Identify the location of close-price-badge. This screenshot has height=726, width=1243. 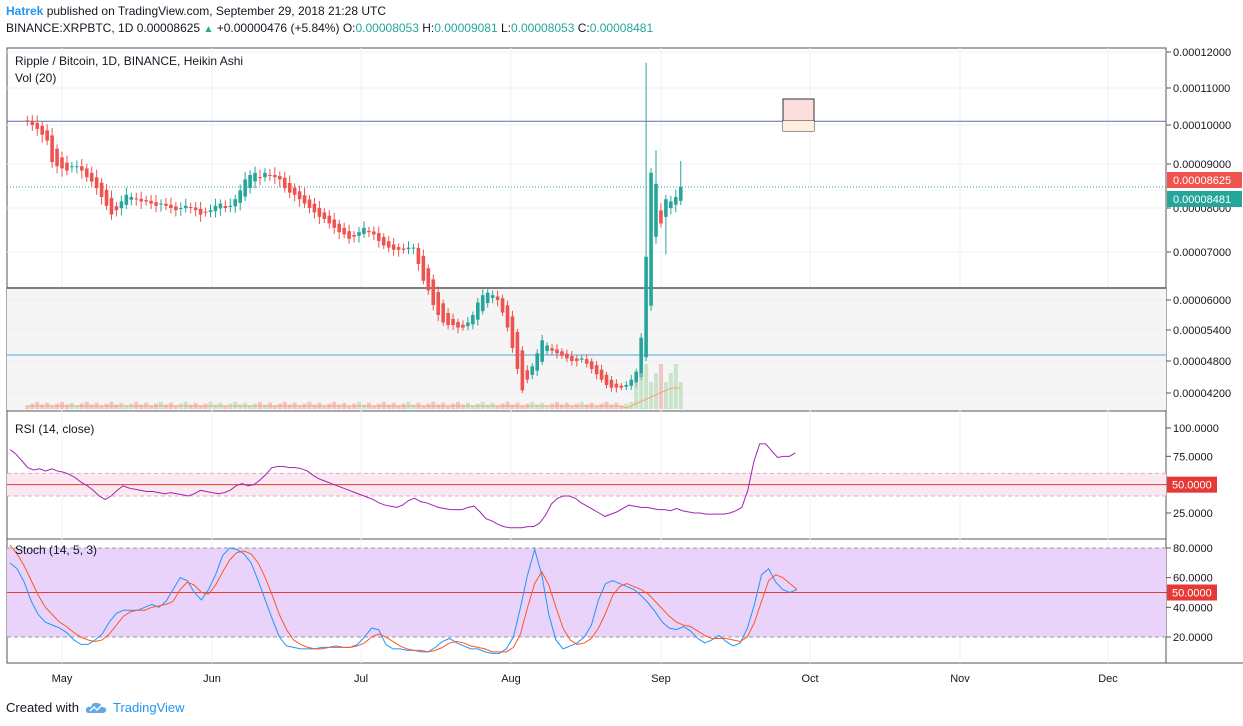
(1204, 199).